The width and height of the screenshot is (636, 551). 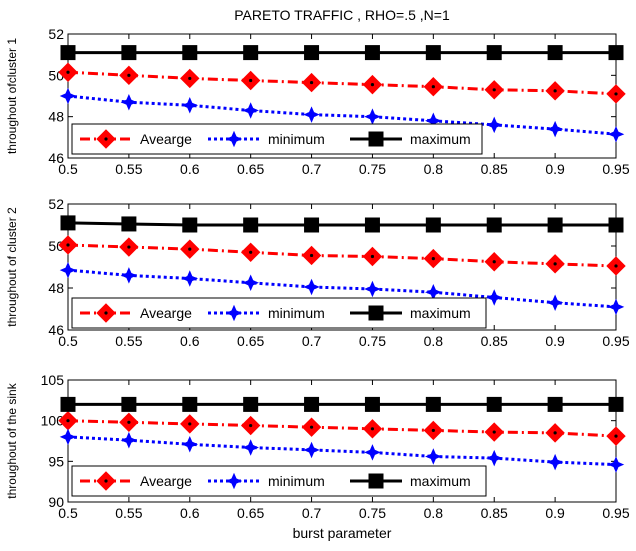 I want to click on series-avearge, so click(x=342, y=428).